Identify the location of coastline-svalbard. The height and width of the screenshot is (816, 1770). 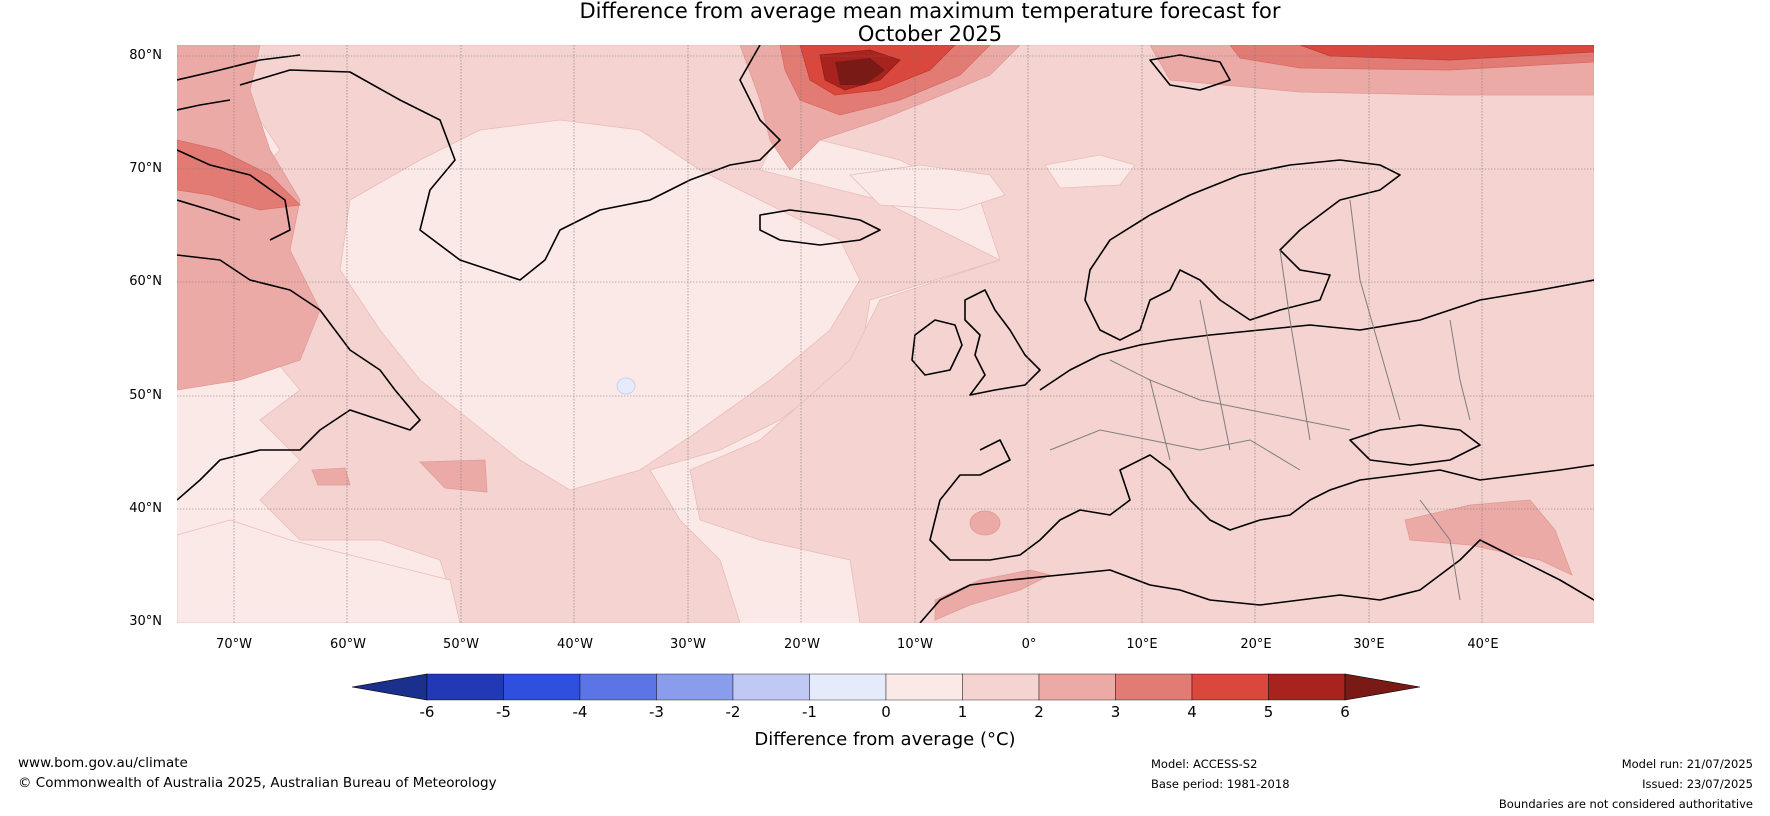
(1190, 72).